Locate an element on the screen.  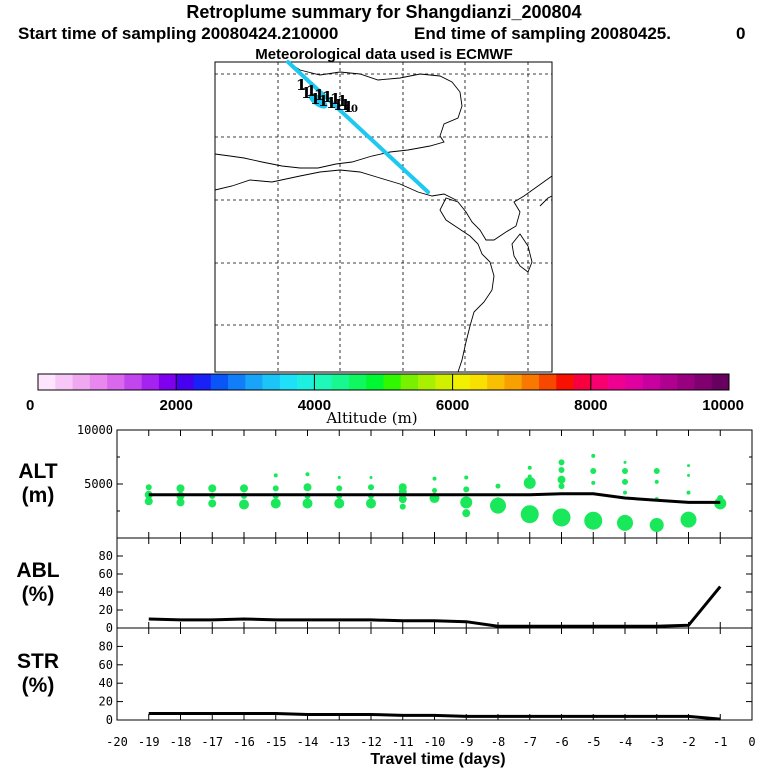
colorbar-label: Altitude (m) is located at coordinates (371, 418).